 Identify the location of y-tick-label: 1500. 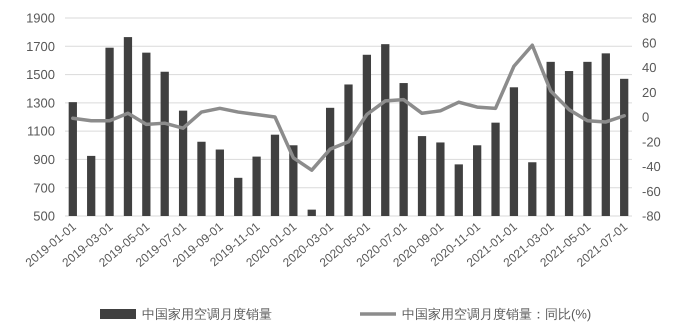
(40, 74).